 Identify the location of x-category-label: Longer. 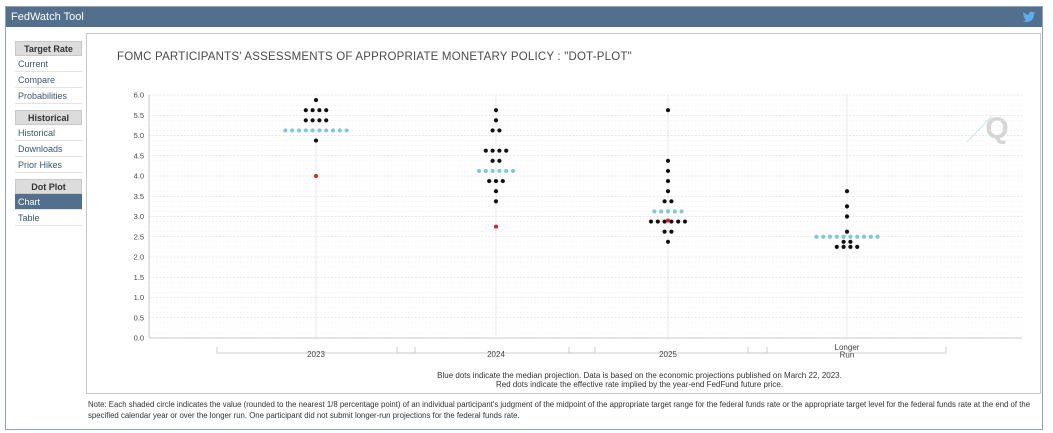
(847, 347).